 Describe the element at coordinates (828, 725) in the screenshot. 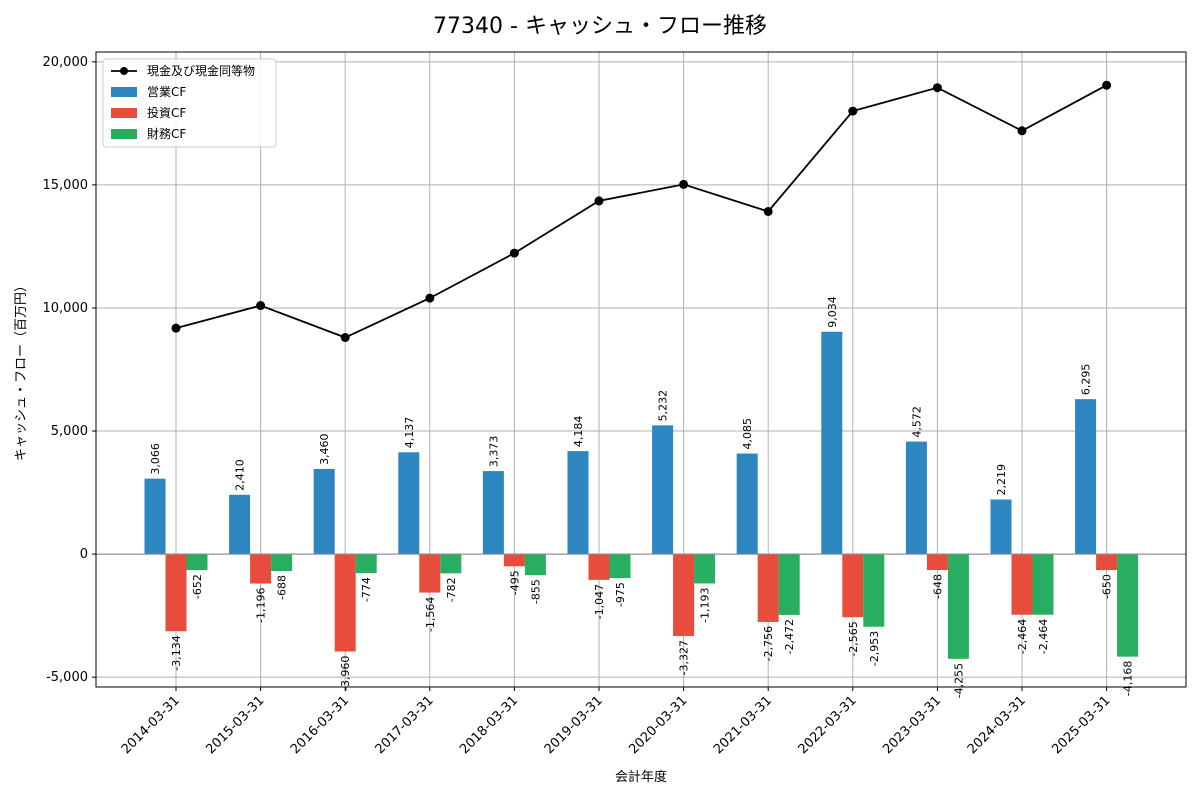

I see `x-tick-label: 2022-03-31` at that location.